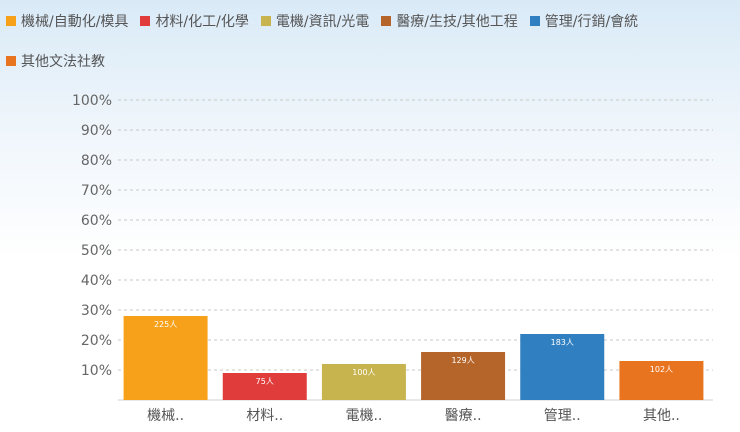 The image size is (740, 432). I want to click on x-tick-label: 醫療.., so click(463, 415).